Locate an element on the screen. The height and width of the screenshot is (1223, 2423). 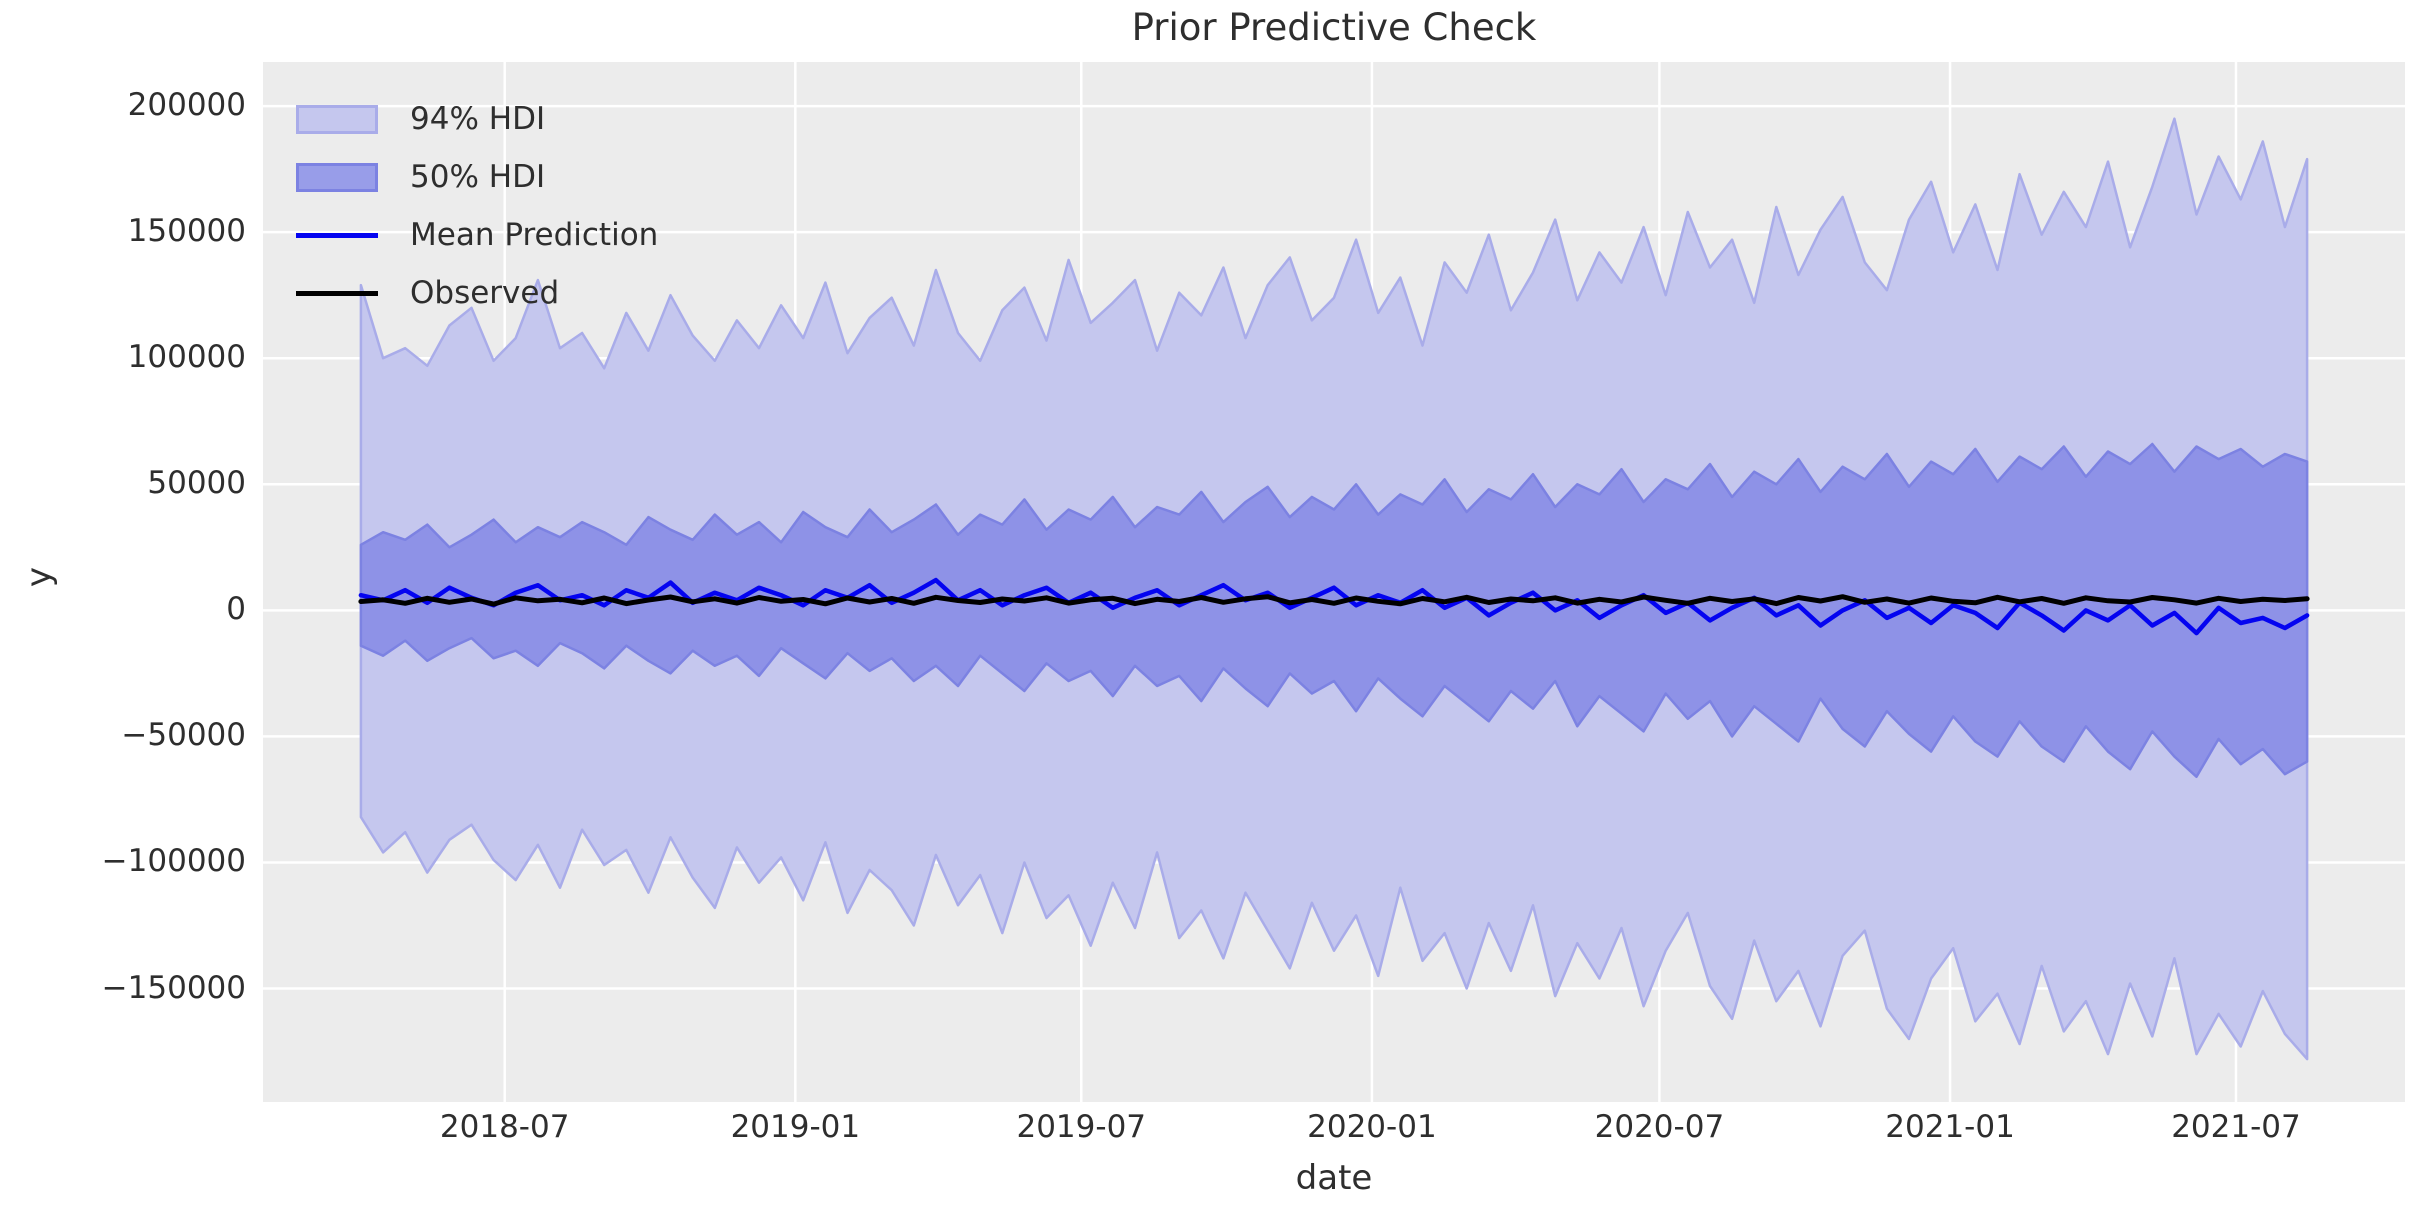
observed-line-icon is located at coordinates (337, 293).